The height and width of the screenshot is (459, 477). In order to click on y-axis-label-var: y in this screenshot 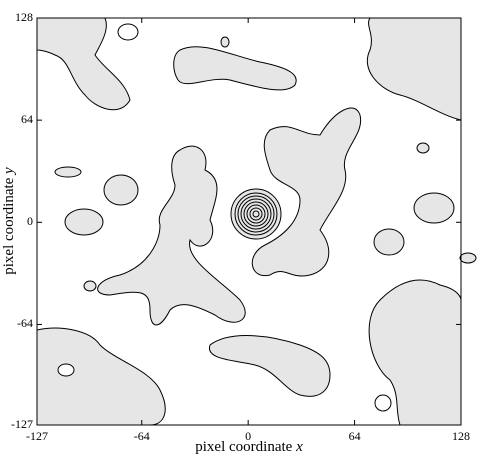, I will do `click(9, 171)`.